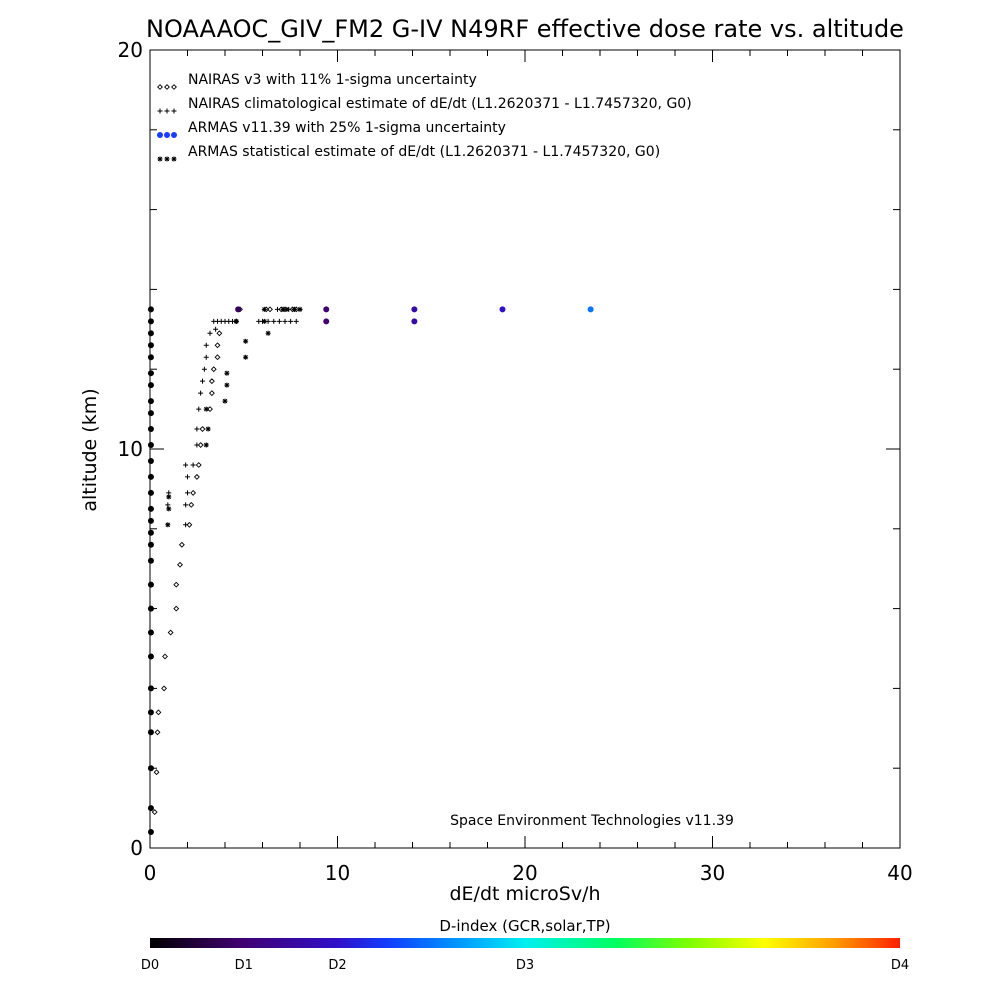  What do you see at coordinates (592, 821) in the screenshot?
I see `credit-label: Space Environment Technologies v11.39` at bounding box center [592, 821].